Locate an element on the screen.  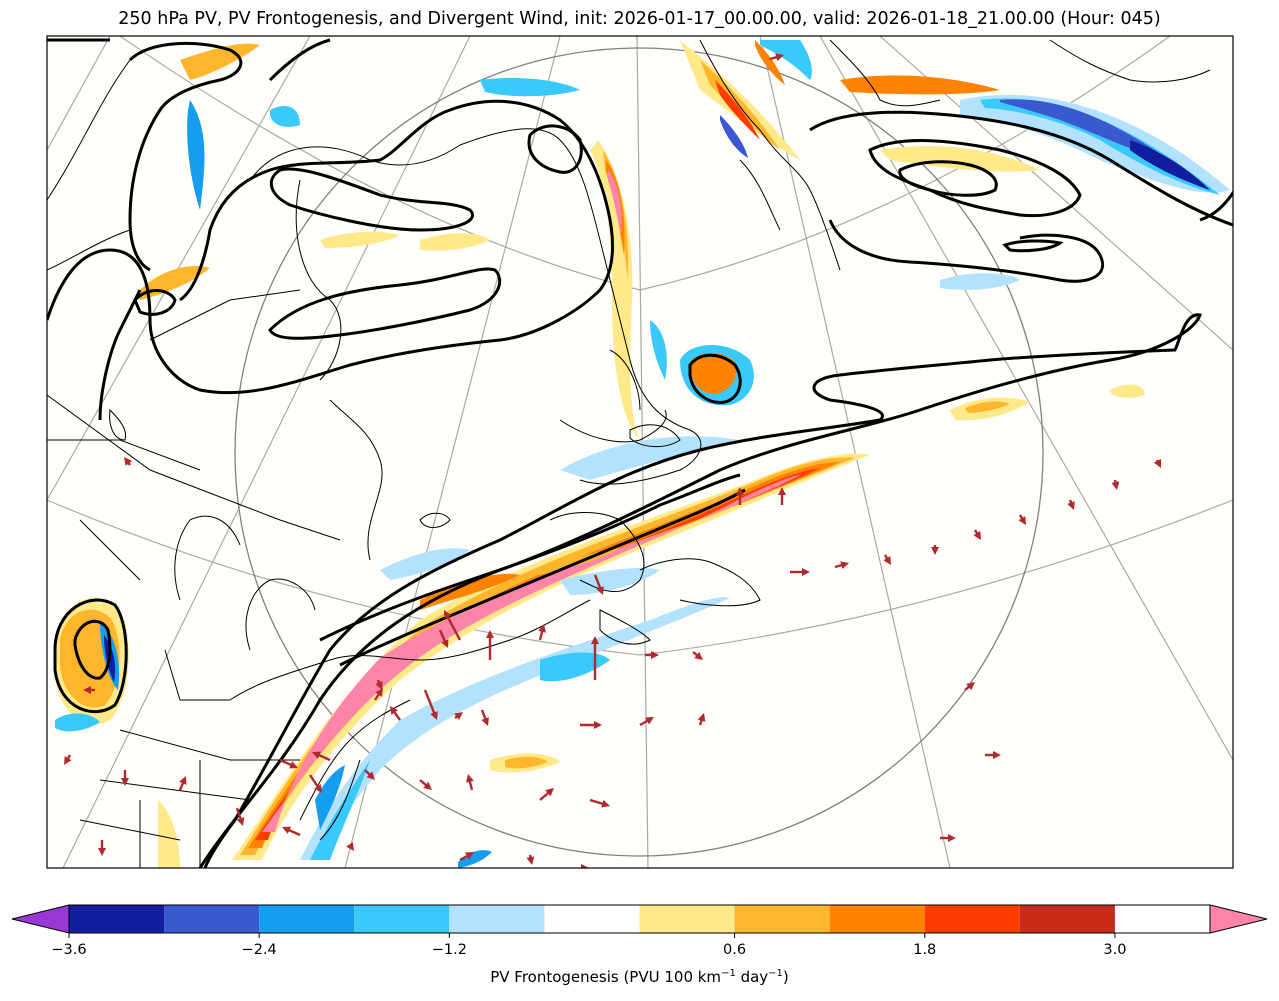
colorbar-label-exponent-1: −1 is located at coordinates (728, 973).